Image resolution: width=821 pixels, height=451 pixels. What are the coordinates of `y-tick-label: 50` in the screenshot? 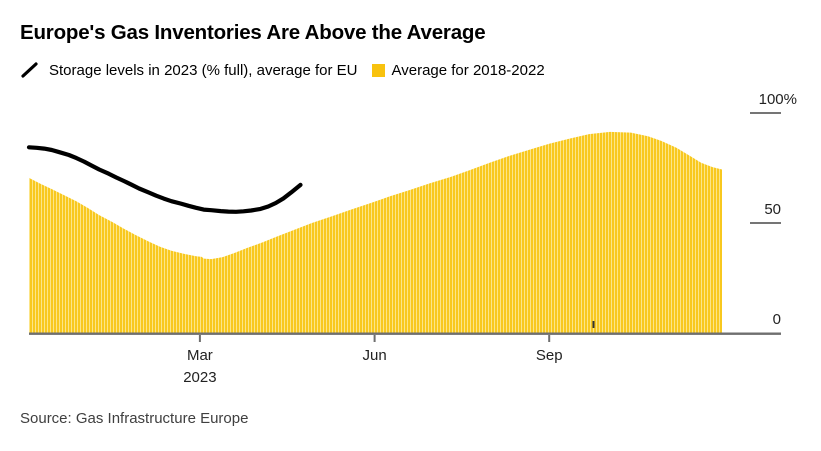 It's located at (772, 209).